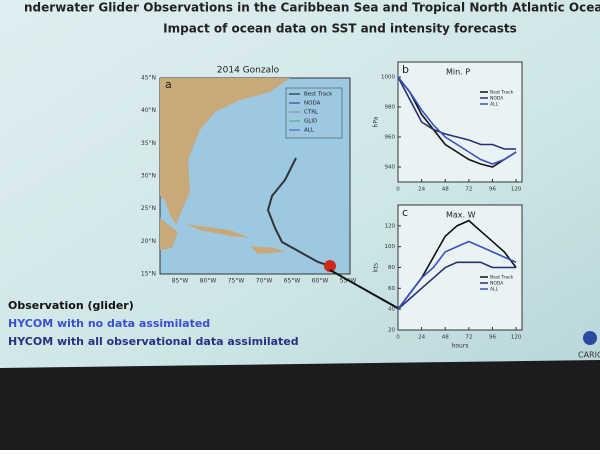 The image size is (600, 454). I want to click on y-tick-label: 60, so click(391, 289).